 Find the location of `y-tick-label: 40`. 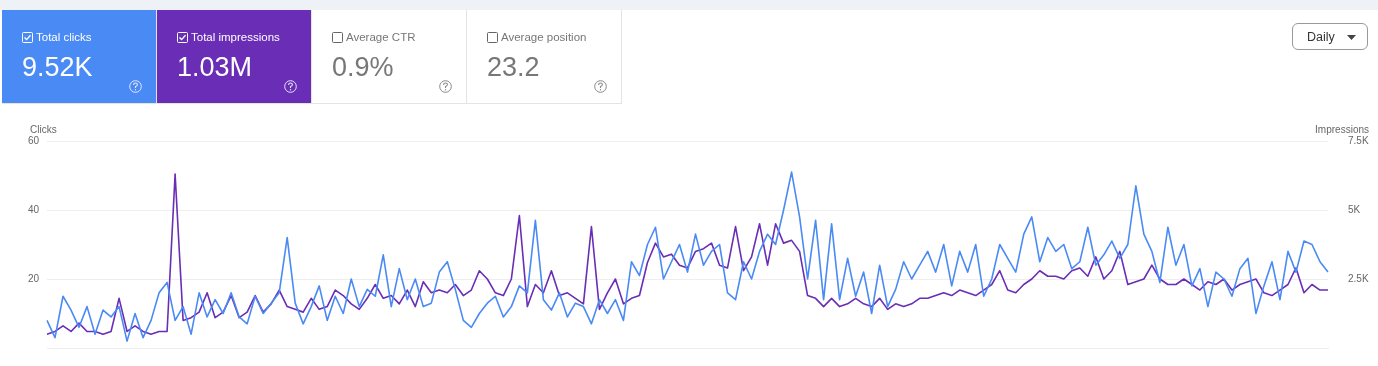

y-tick-label: 40 is located at coordinates (33, 209).